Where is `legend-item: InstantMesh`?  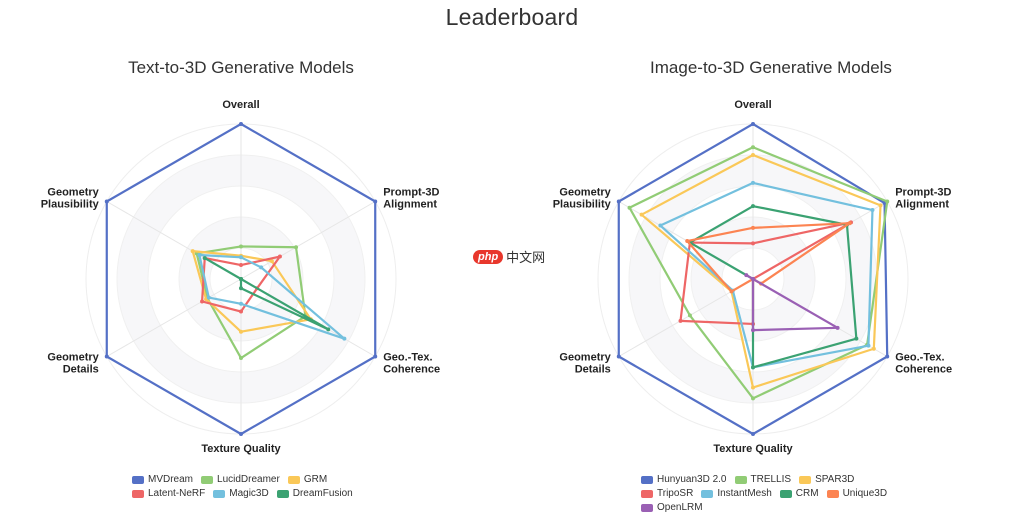
legend-item: InstantMesh is located at coordinates (736, 493).